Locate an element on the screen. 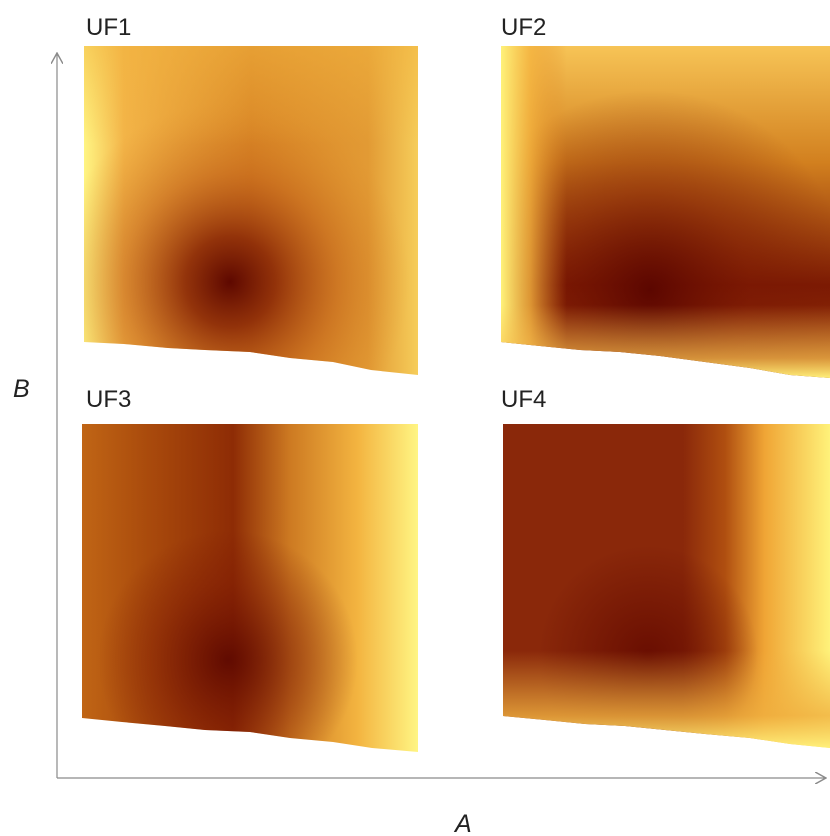  uf4-title: UF4 is located at coordinates (523, 399).